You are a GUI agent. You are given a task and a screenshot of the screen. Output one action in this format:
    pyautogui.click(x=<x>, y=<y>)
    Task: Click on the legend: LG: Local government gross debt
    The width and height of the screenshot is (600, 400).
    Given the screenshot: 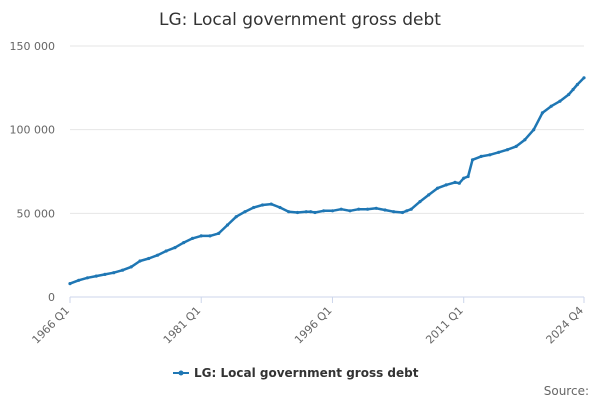 What is the action you would take?
    pyautogui.click(x=296, y=373)
    